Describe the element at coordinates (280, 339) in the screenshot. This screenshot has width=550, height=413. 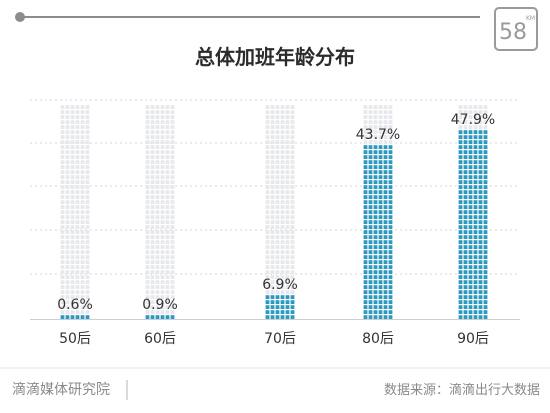
I see `x-tick-label: 70后` at that location.